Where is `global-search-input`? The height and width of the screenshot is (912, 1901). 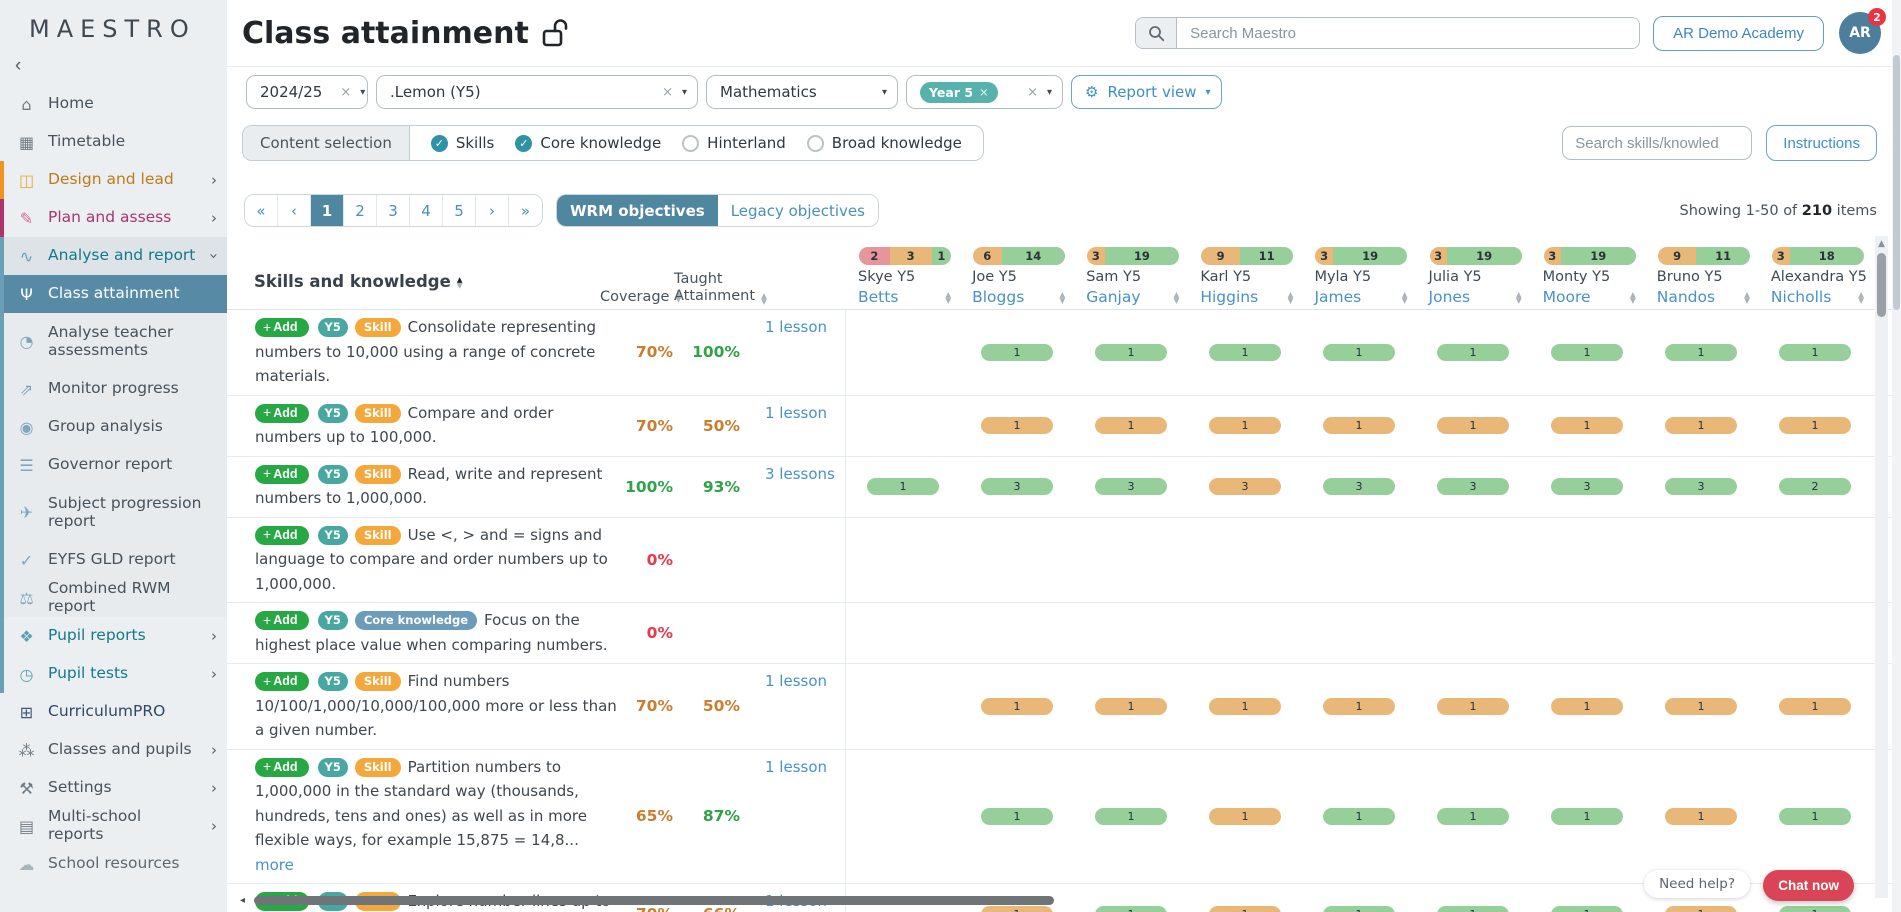
global-search-input is located at coordinates (1408, 33).